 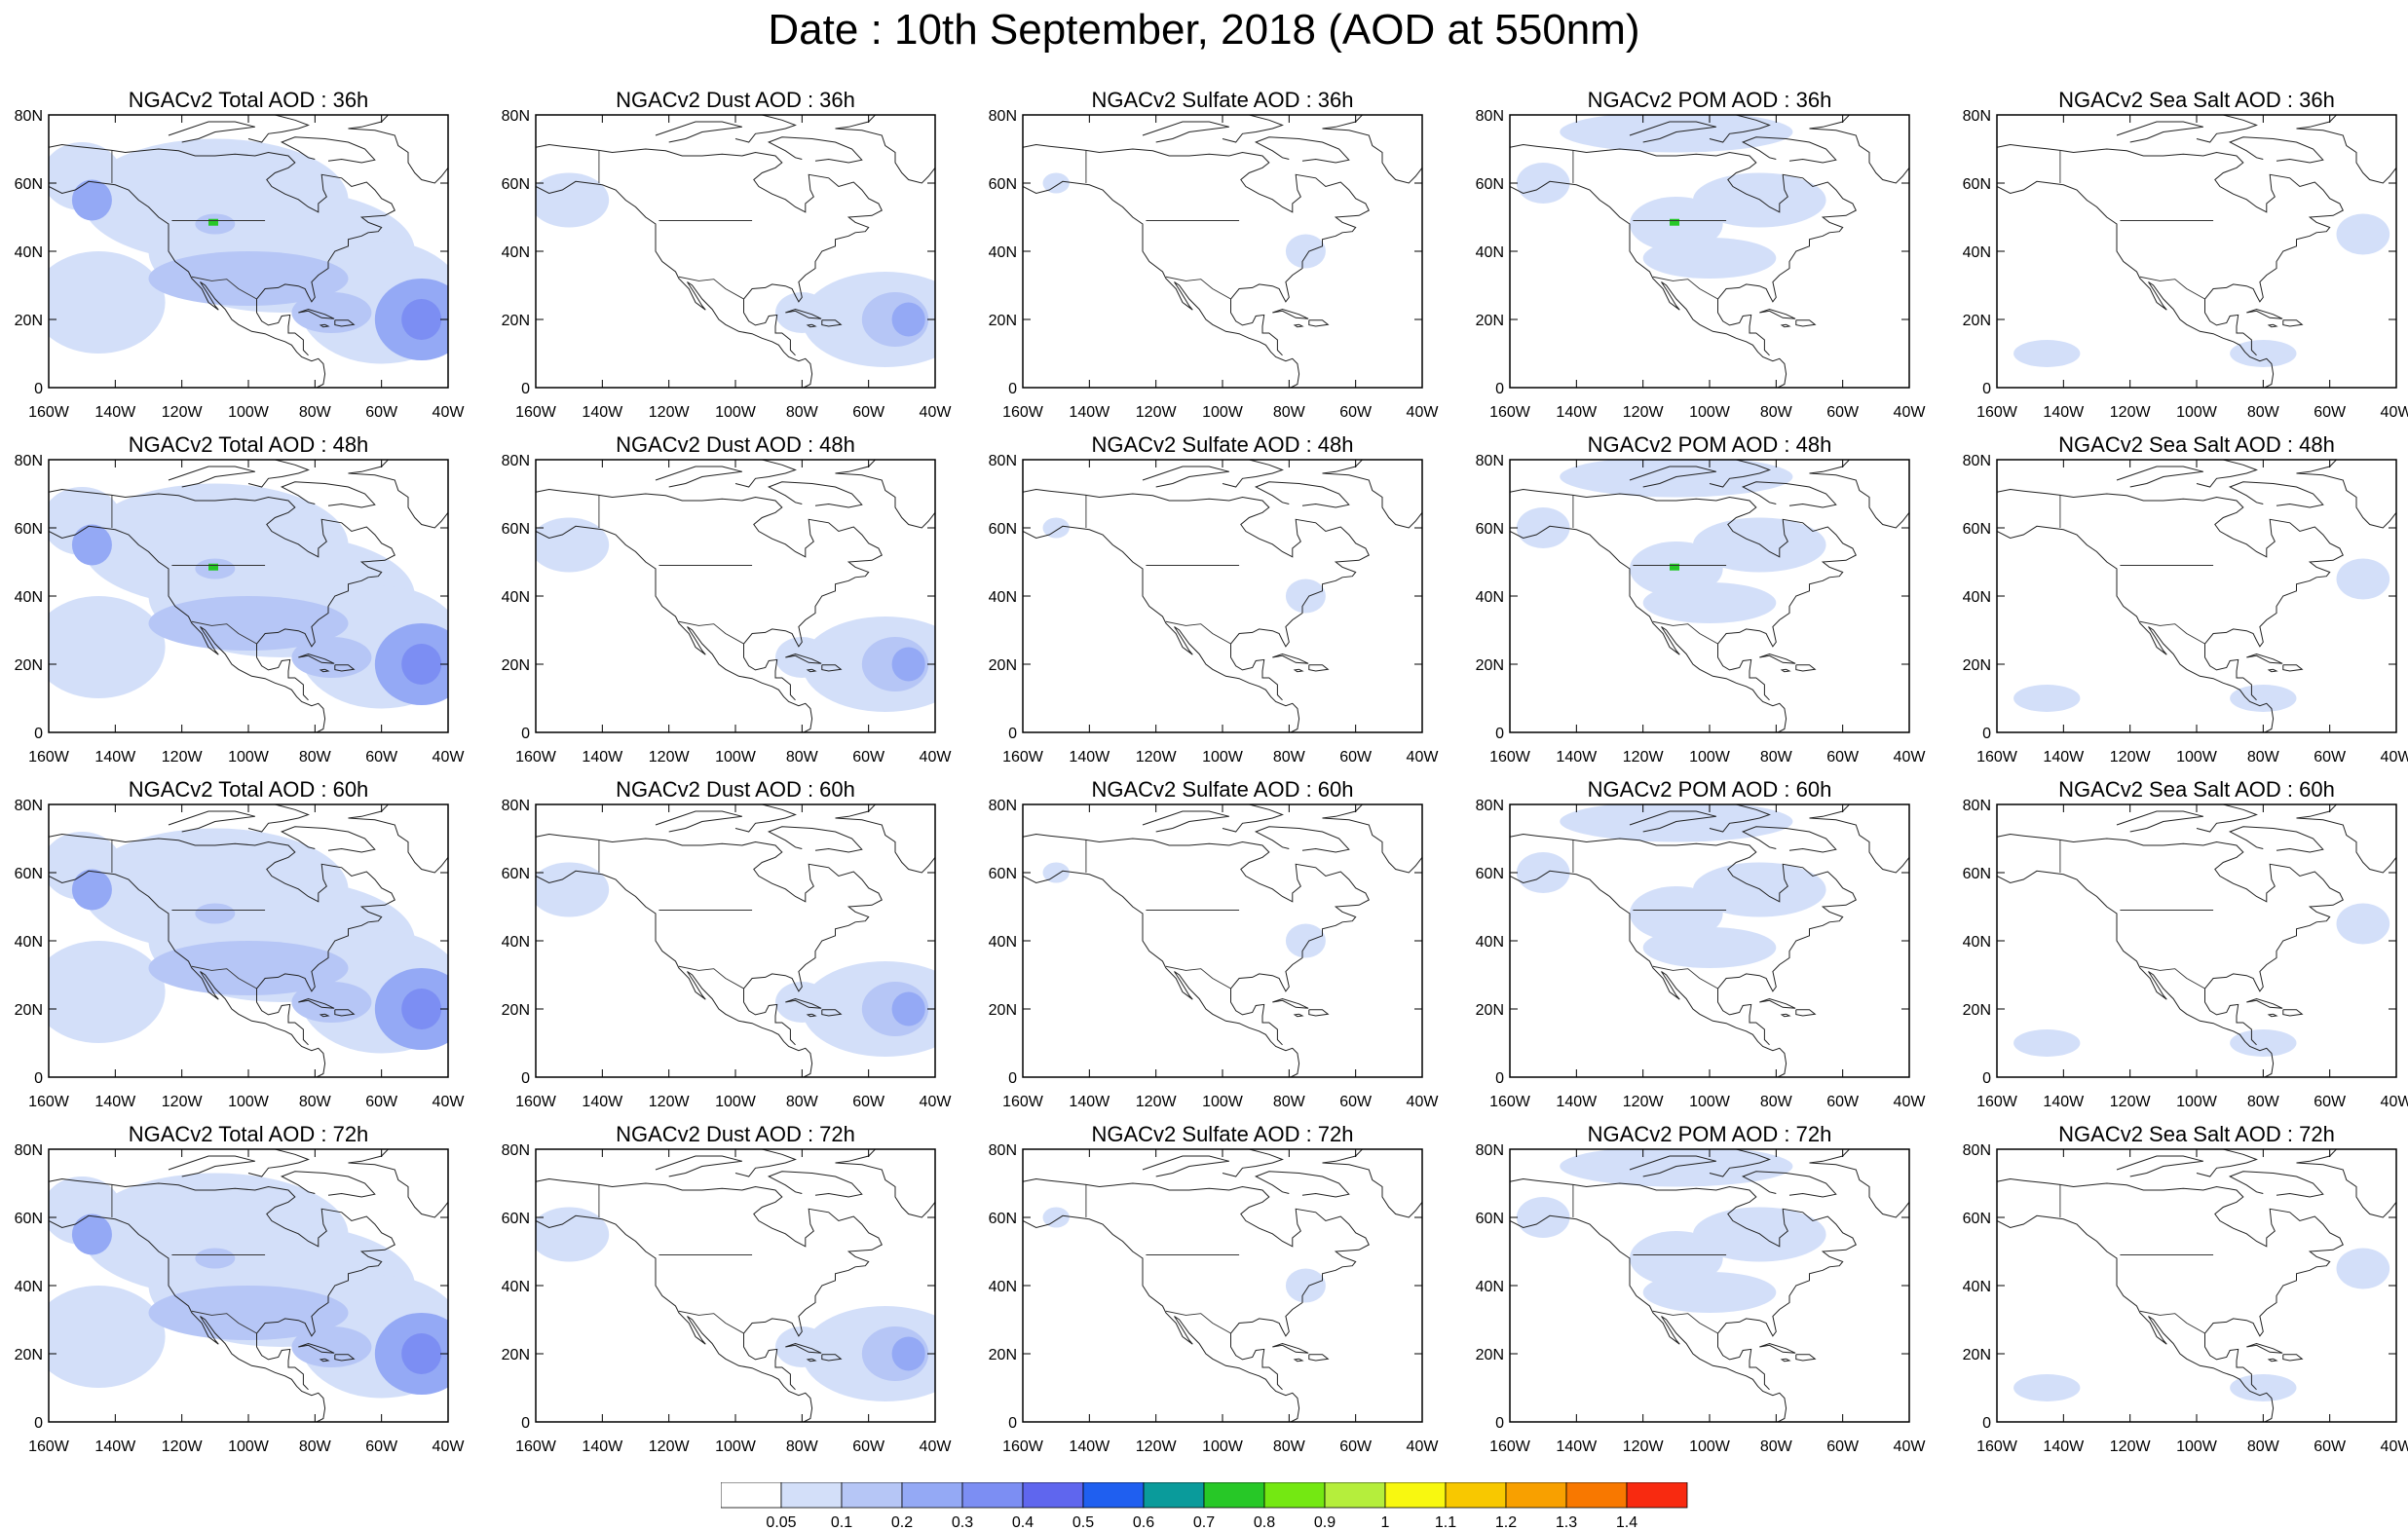 I want to click on panel-title: NGACv2 Sulfate AOD : 60h, so click(x=1222, y=789).